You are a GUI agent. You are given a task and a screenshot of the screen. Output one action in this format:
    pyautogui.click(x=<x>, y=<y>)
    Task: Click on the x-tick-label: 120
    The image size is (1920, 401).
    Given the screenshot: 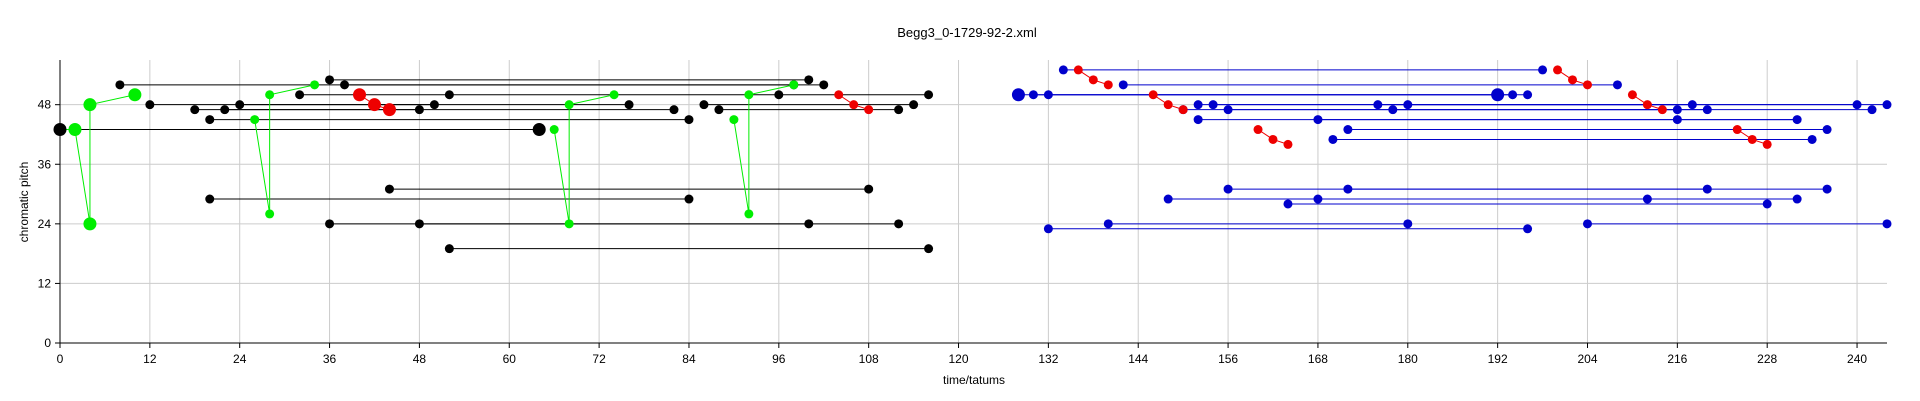 What is the action you would take?
    pyautogui.click(x=959, y=359)
    